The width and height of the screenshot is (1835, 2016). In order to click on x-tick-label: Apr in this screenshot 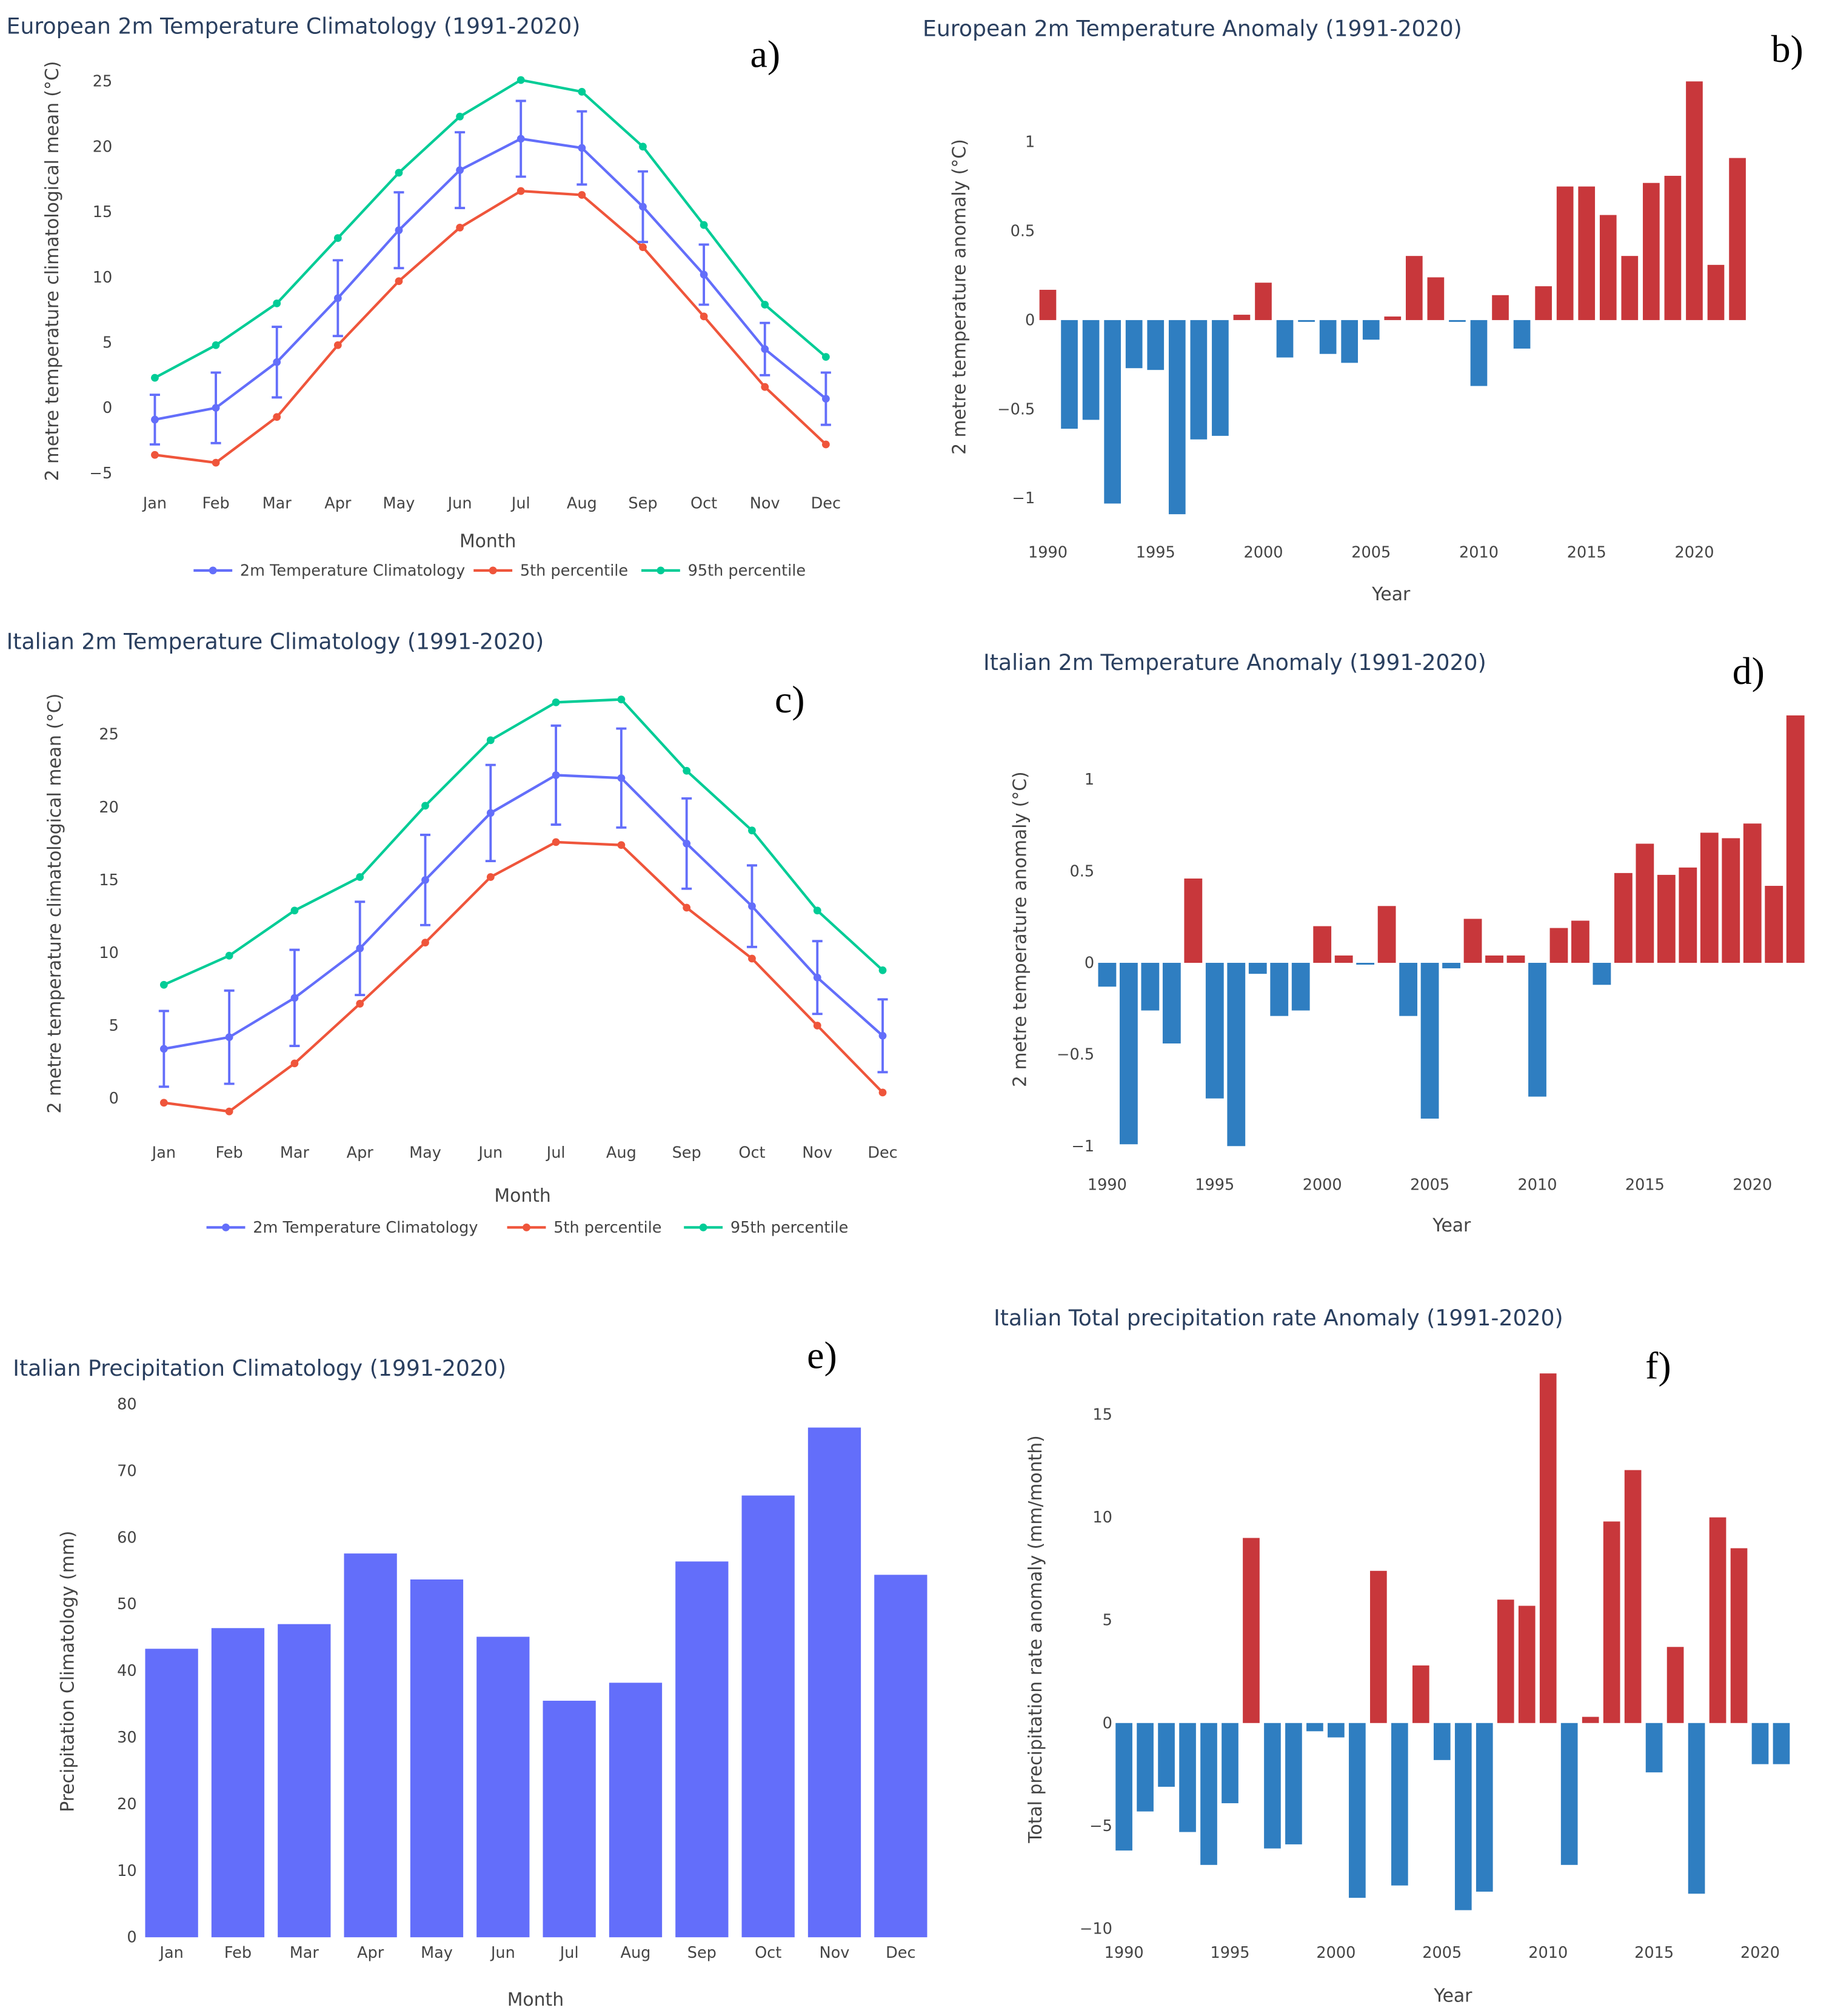, I will do `click(370, 1953)`.